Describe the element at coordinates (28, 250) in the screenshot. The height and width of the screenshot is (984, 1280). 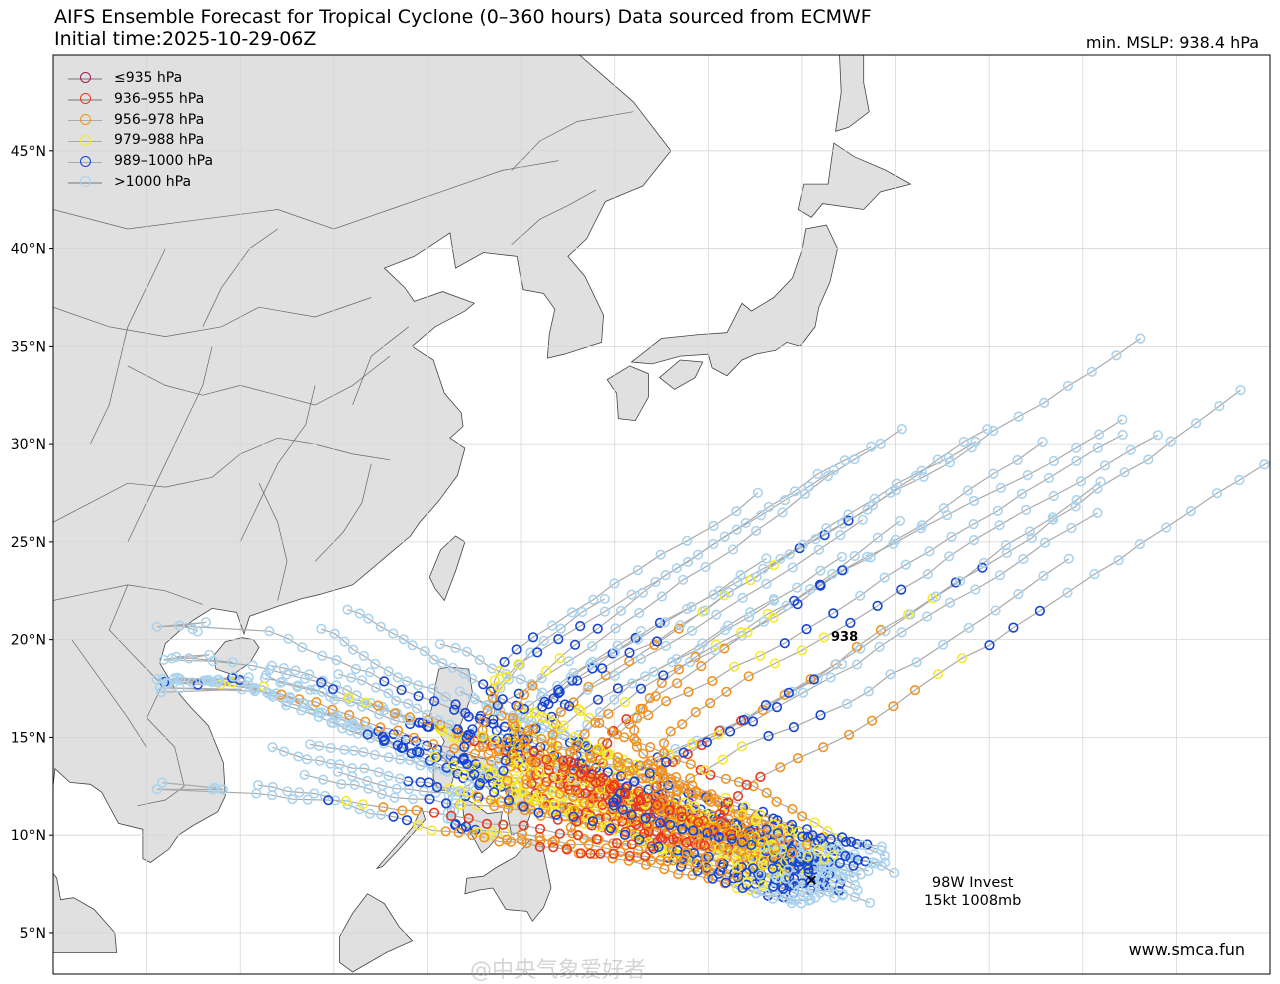
I see `lat-tick-label: 40°N` at that location.